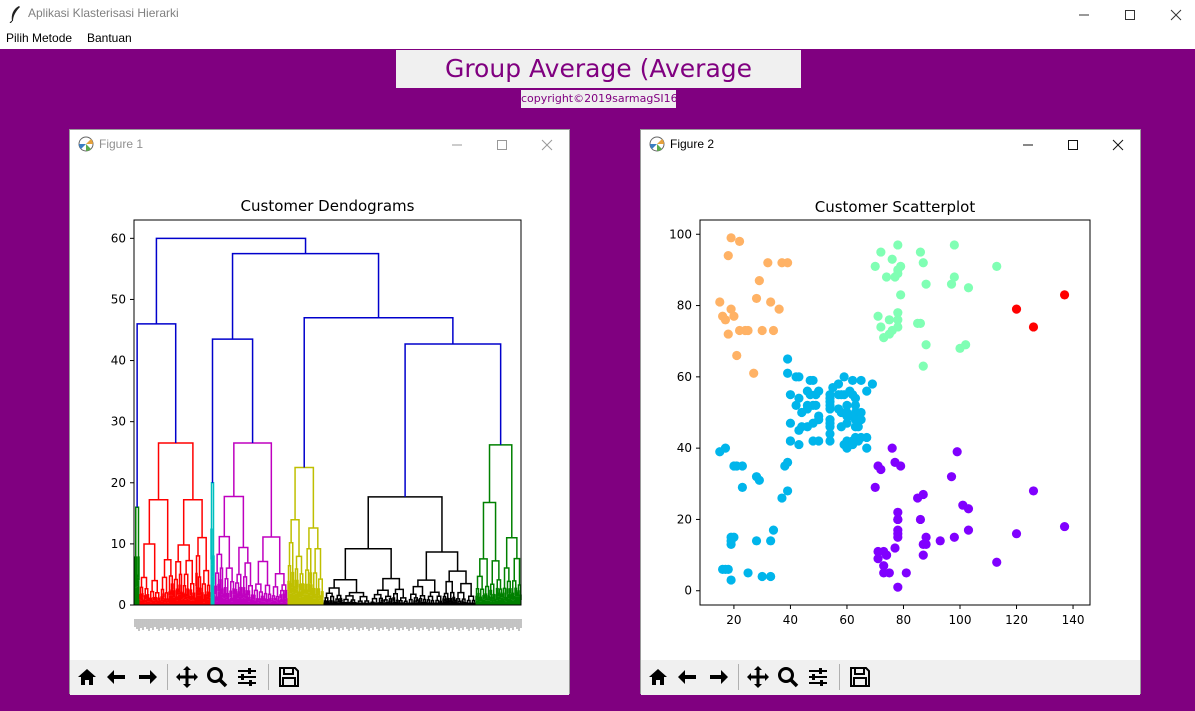 The image size is (1195, 711). What do you see at coordinates (684, 306) in the screenshot?
I see `y-tick-label: 80` at bounding box center [684, 306].